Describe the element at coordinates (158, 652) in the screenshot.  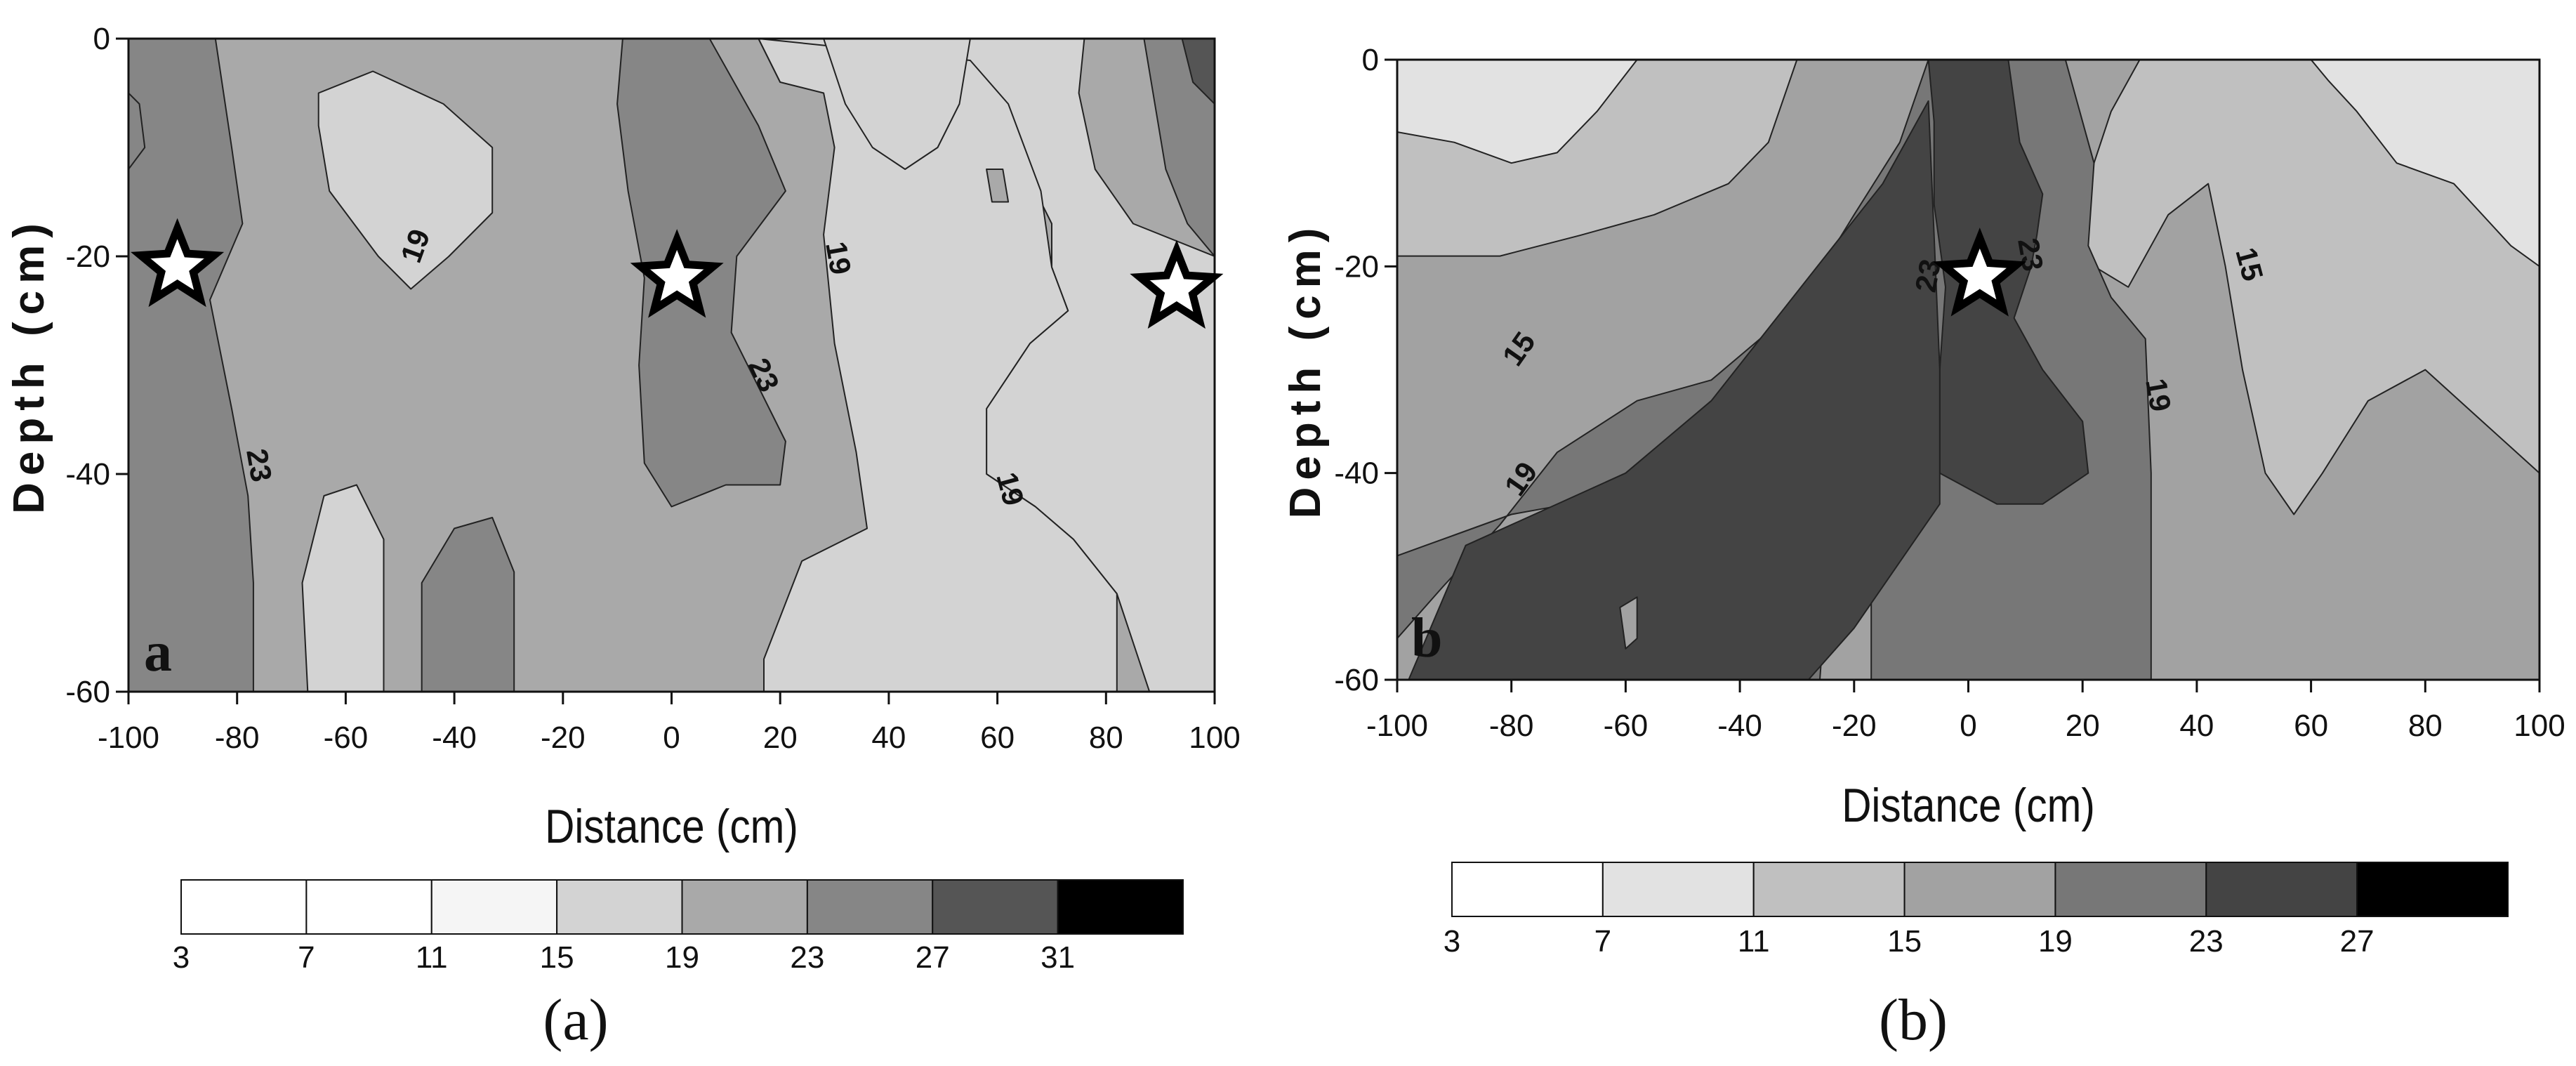
I see `panel-letter: a` at that location.